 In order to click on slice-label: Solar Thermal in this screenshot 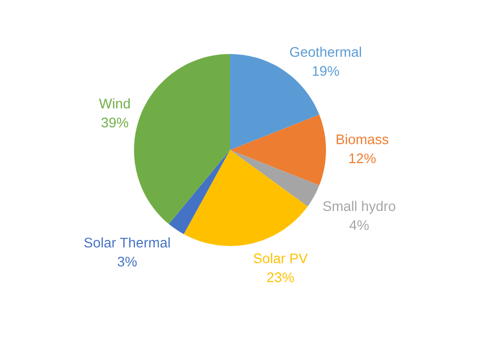, I will do `click(127, 242)`.